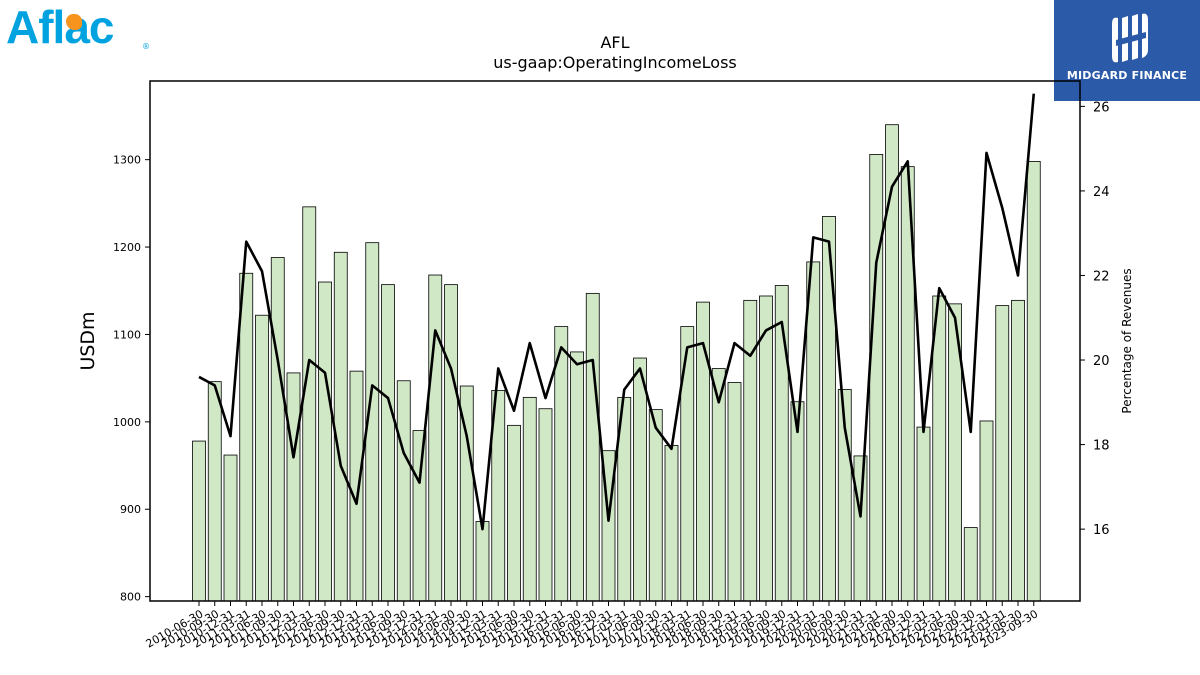 The width and height of the screenshot is (1200, 675). I want to click on chart-title: AFL, so click(614, 42).